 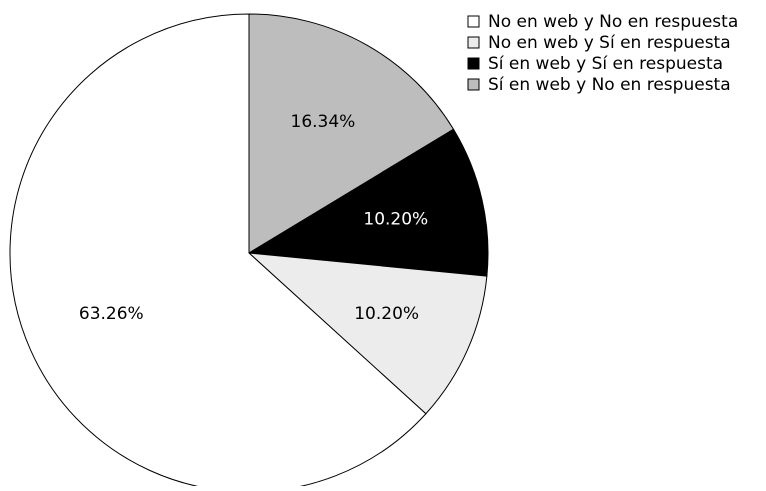 What do you see at coordinates (473, 21) in the screenshot?
I see `legend-swatch-no-en-web-y-no-en-respuesta` at bounding box center [473, 21].